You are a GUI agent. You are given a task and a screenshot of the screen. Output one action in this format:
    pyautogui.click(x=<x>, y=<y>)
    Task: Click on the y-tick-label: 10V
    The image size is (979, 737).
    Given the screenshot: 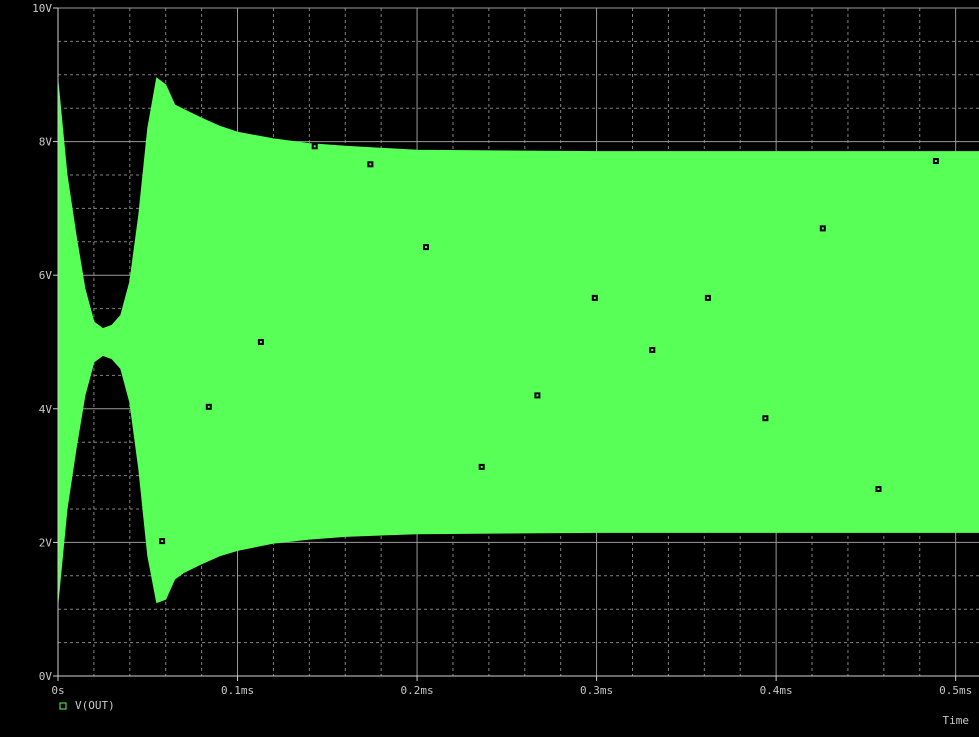 What is the action you would take?
    pyautogui.click(x=42, y=8)
    